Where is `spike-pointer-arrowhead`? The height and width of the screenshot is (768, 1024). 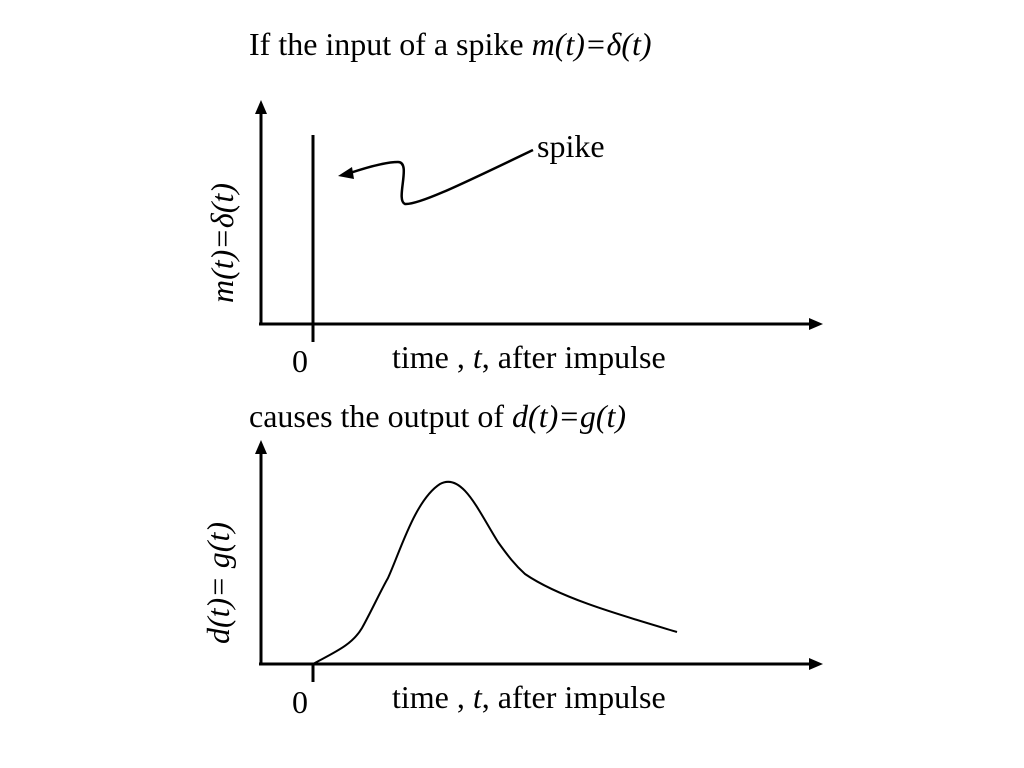 spike-pointer-arrowhead is located at coordinates (346, 173).